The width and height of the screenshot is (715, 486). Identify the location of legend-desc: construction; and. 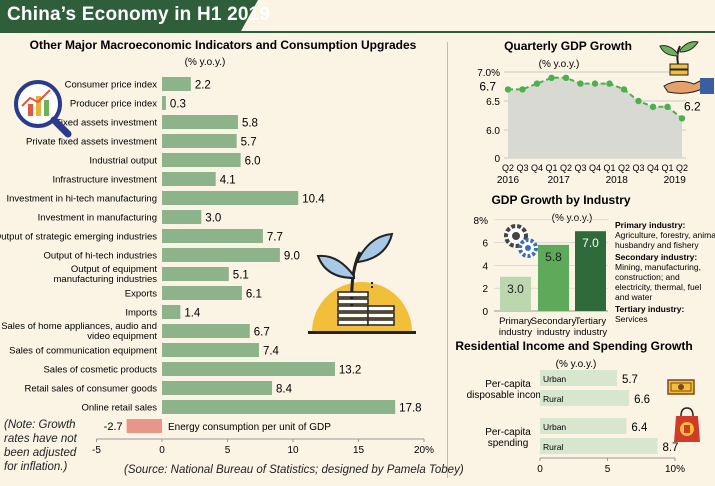
(647, 277).